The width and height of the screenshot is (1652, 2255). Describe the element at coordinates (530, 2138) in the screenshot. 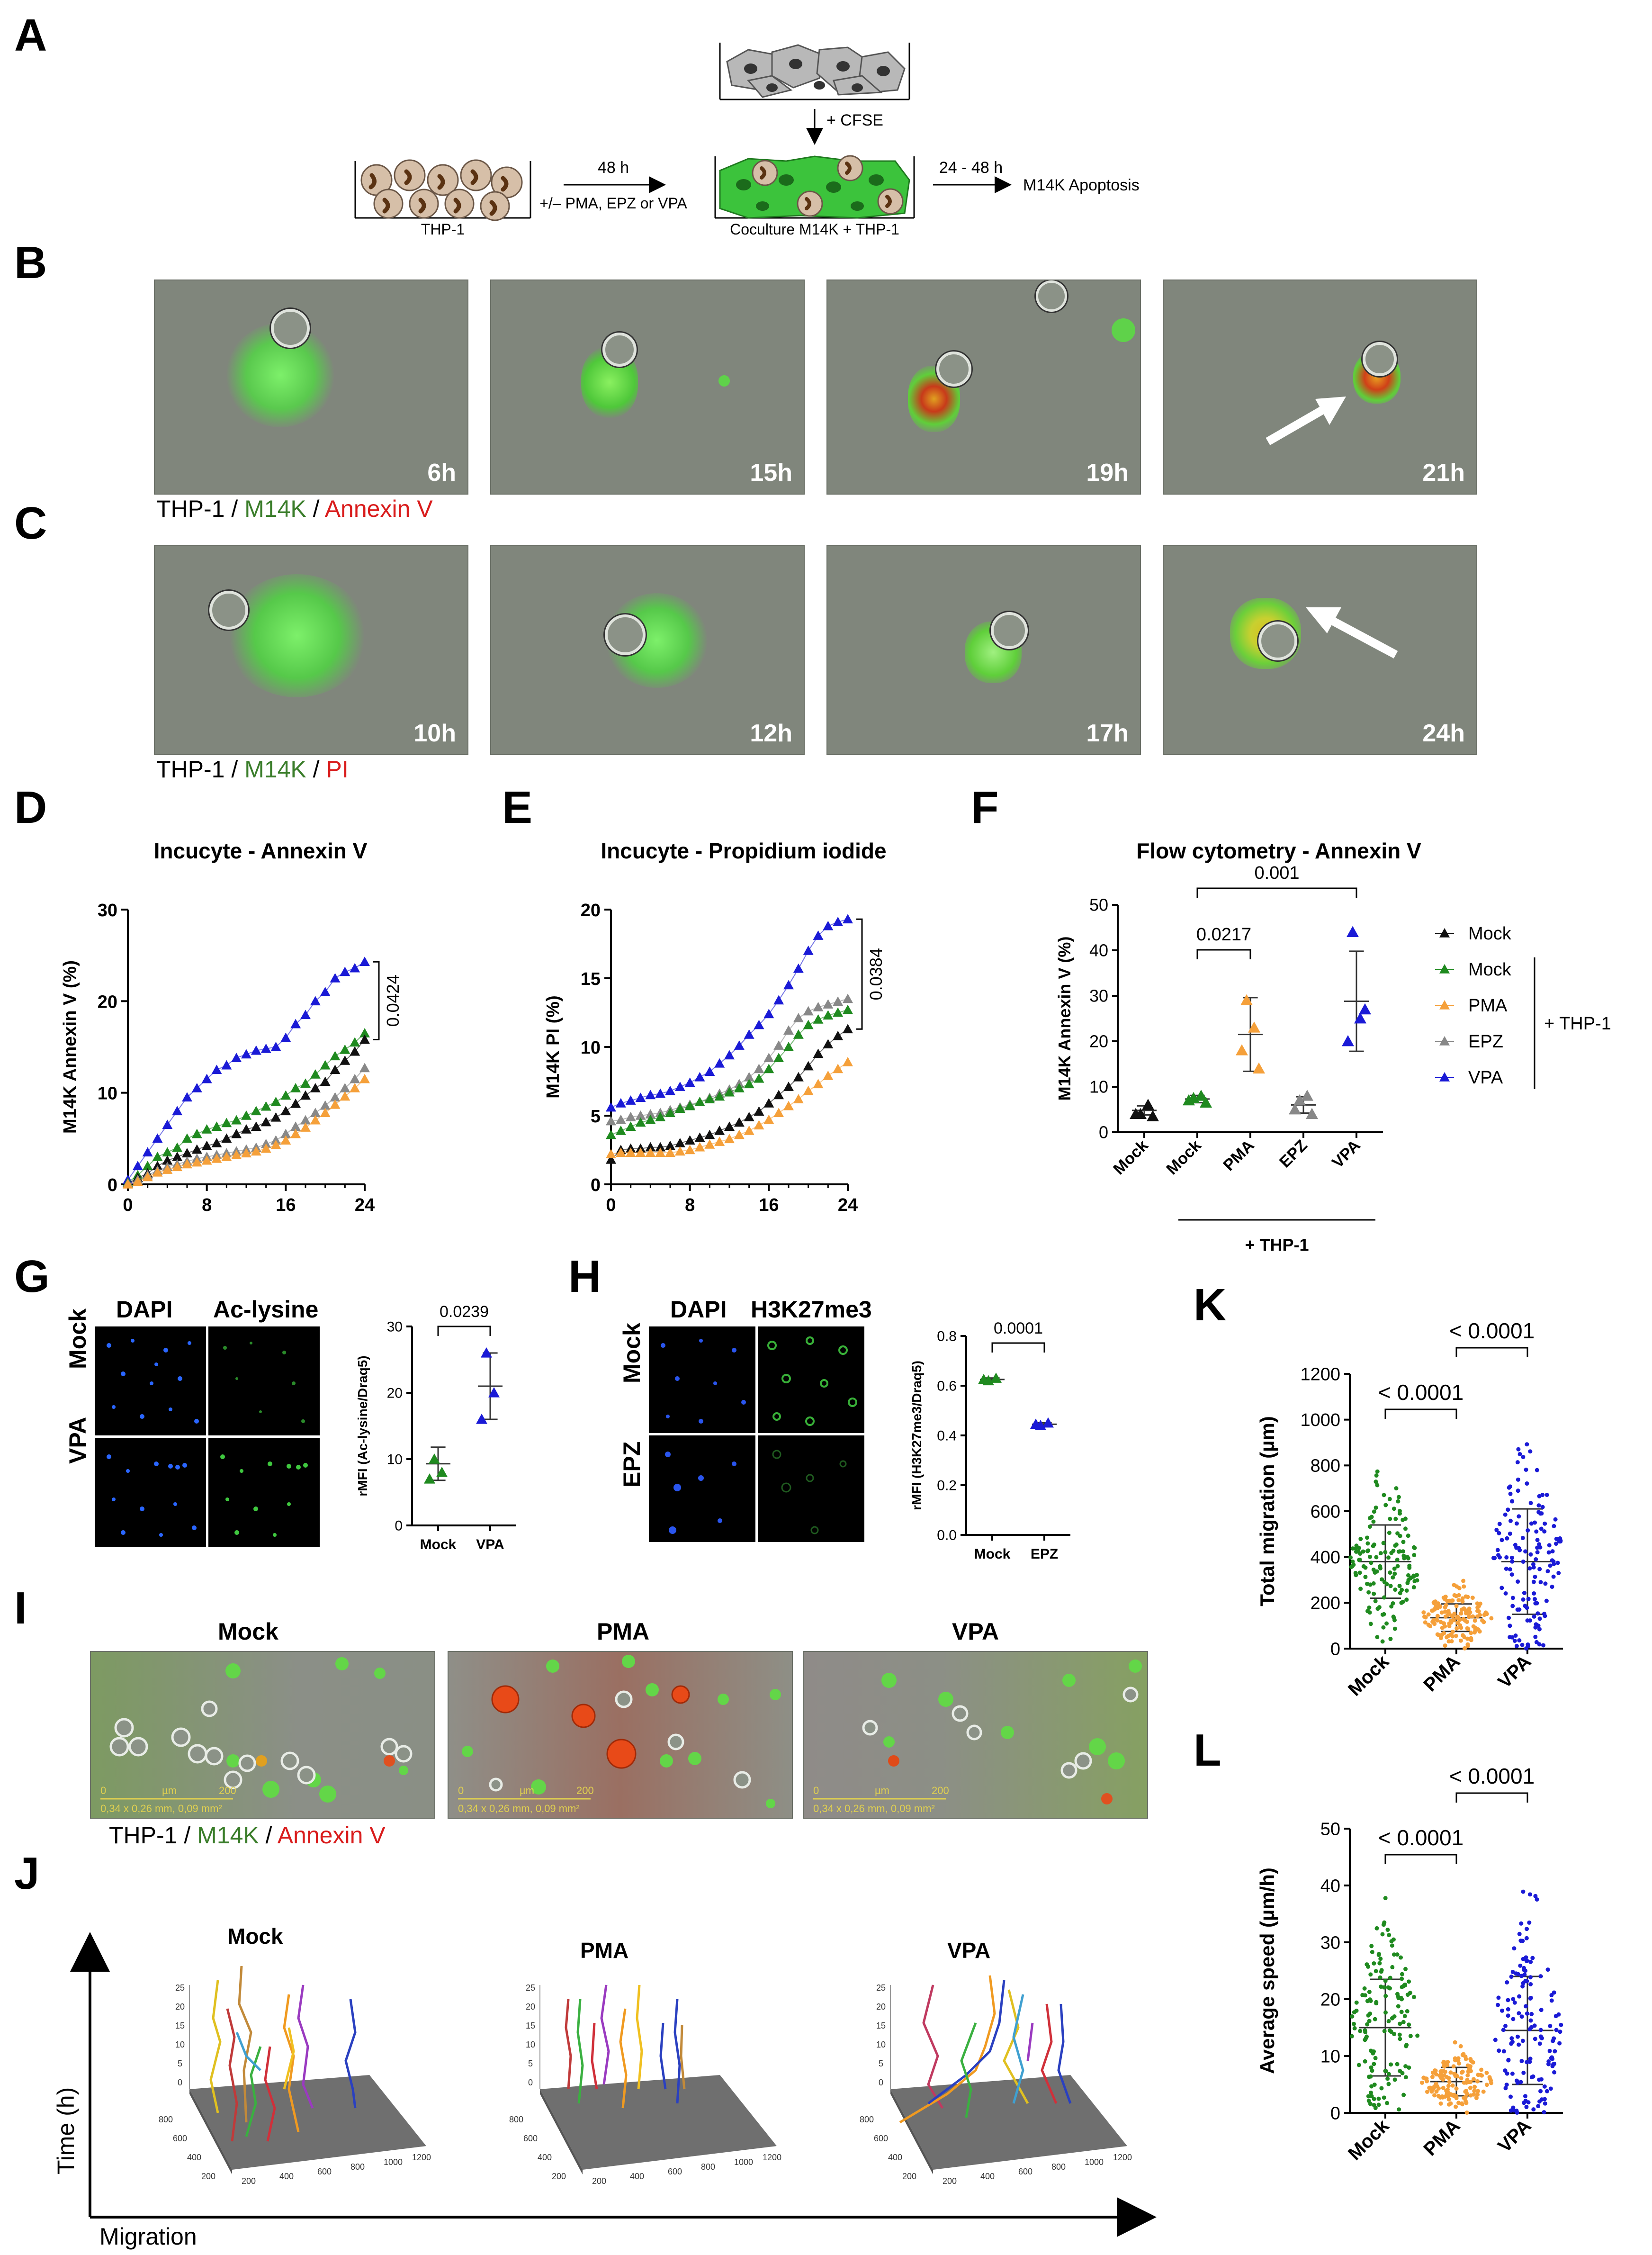

I see `svg-text: 600` at that location.